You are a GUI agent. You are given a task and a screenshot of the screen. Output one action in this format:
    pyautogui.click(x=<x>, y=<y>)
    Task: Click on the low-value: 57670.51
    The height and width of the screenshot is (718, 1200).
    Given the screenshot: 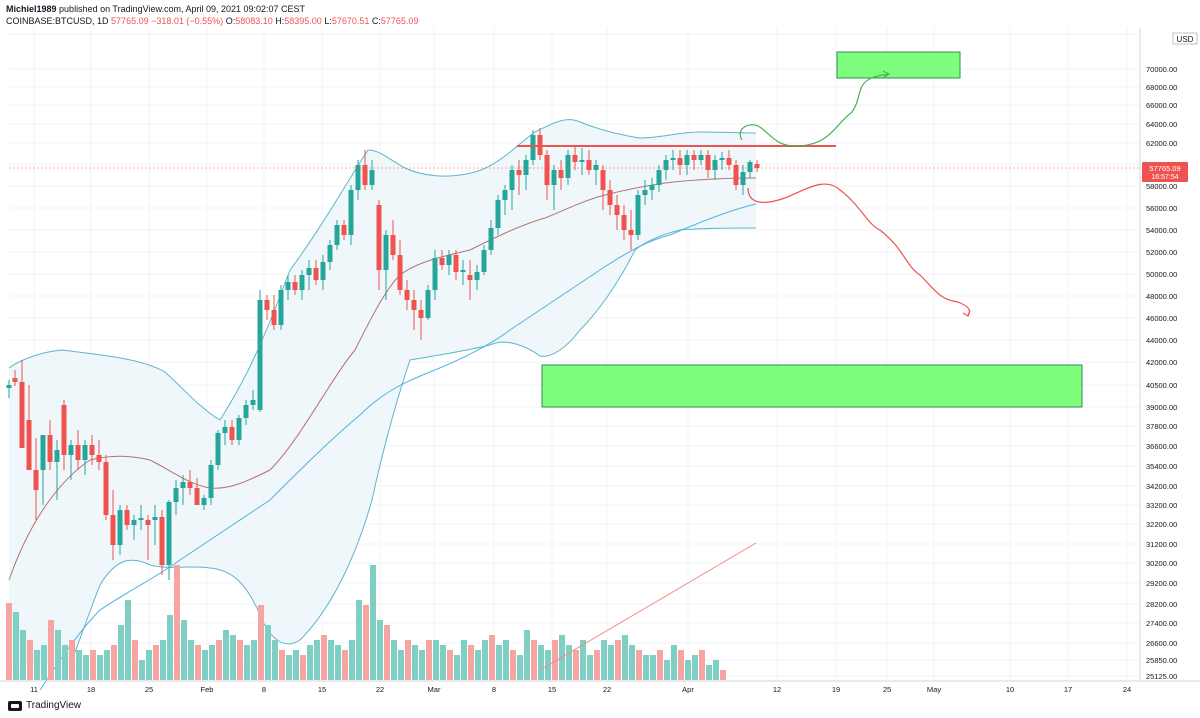 What is the action you would take?
    pyautogui.click(x=350, y=21)
    